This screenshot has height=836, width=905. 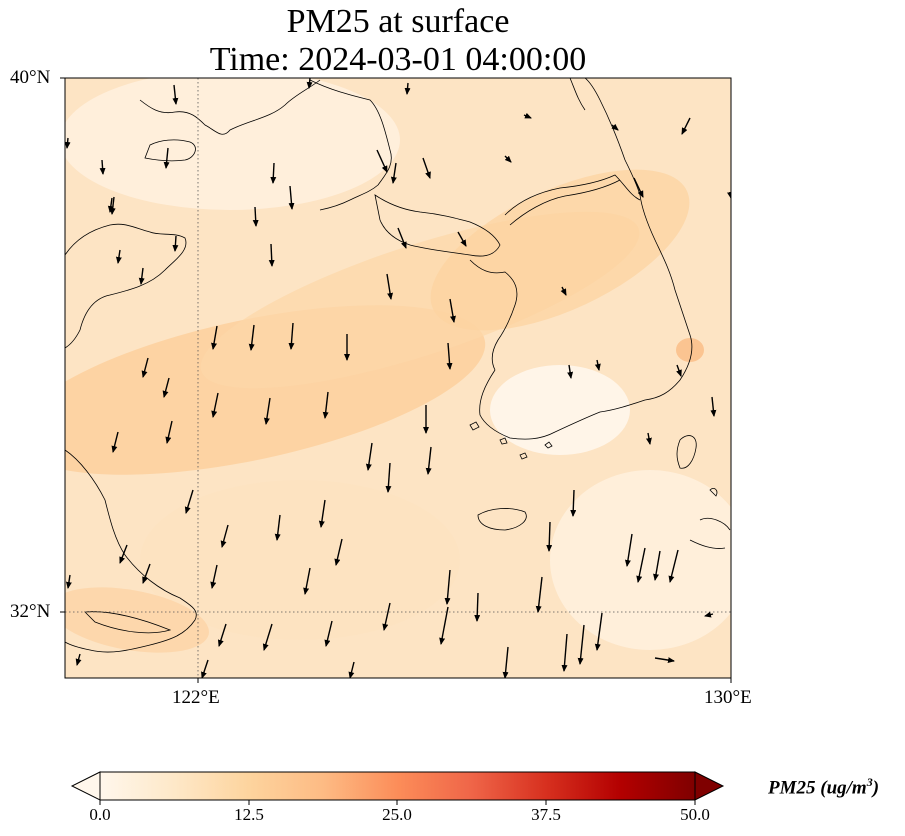 What do you see at coordinates (398, 21) in the screenshot?
I see `map-title: PM25 at surface` at bounding box center [398, 21].